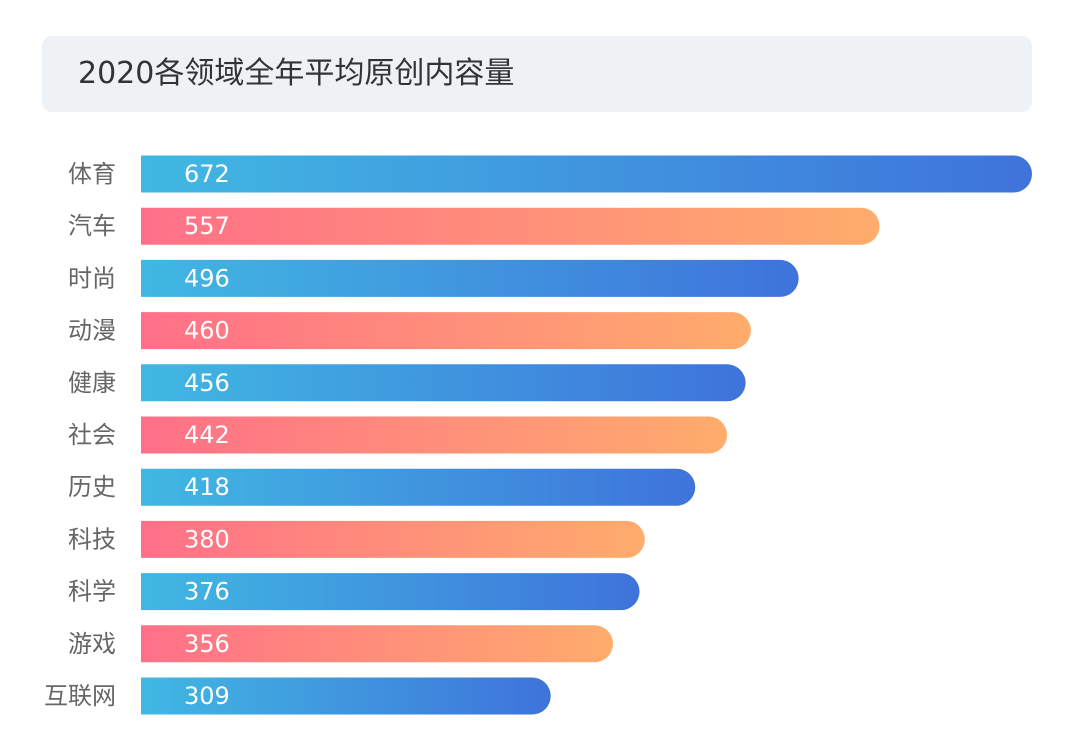 The width and height of the screenshot is (1080, 729). What do you see at coordinates (92, 278) in the screenshot?
I see `category-label: 时尚` at bounding box center [92, 278].